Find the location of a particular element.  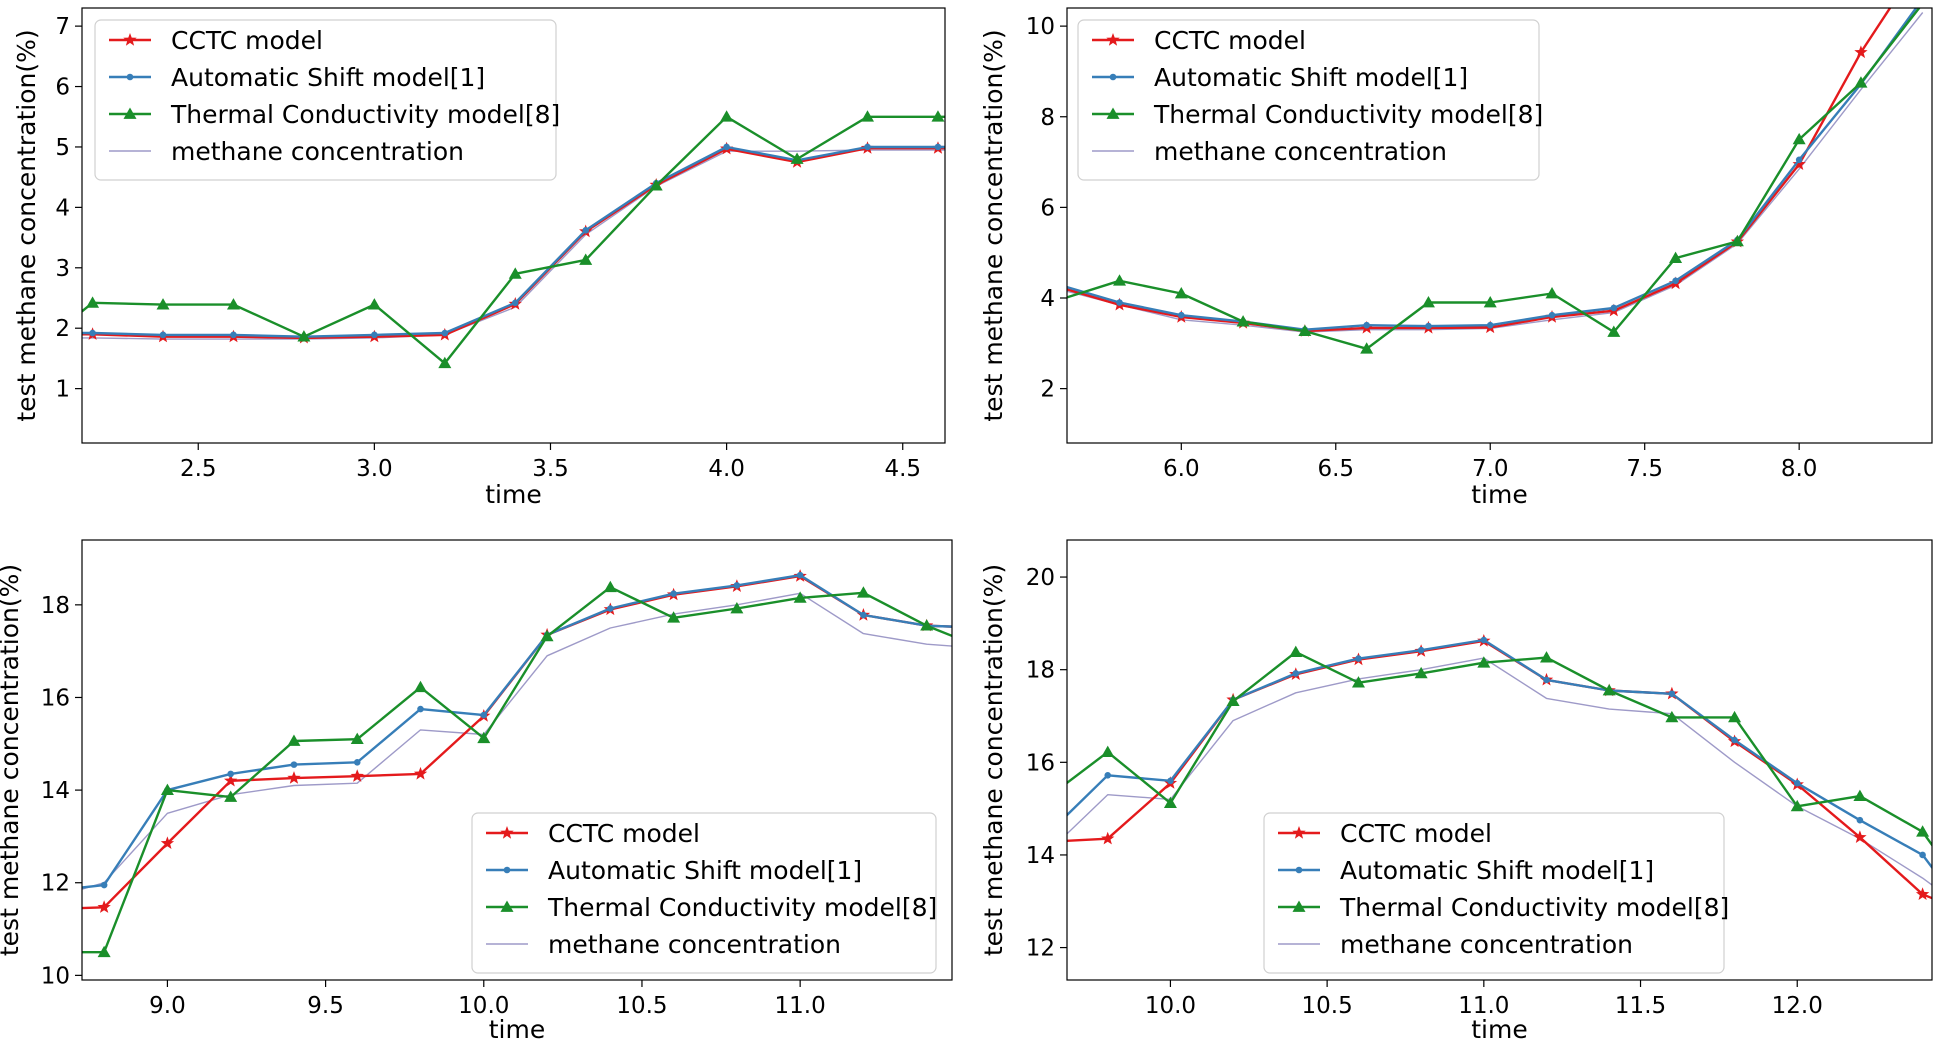

x-tick-label: 9.0 is located at coordinates (167, 1006).